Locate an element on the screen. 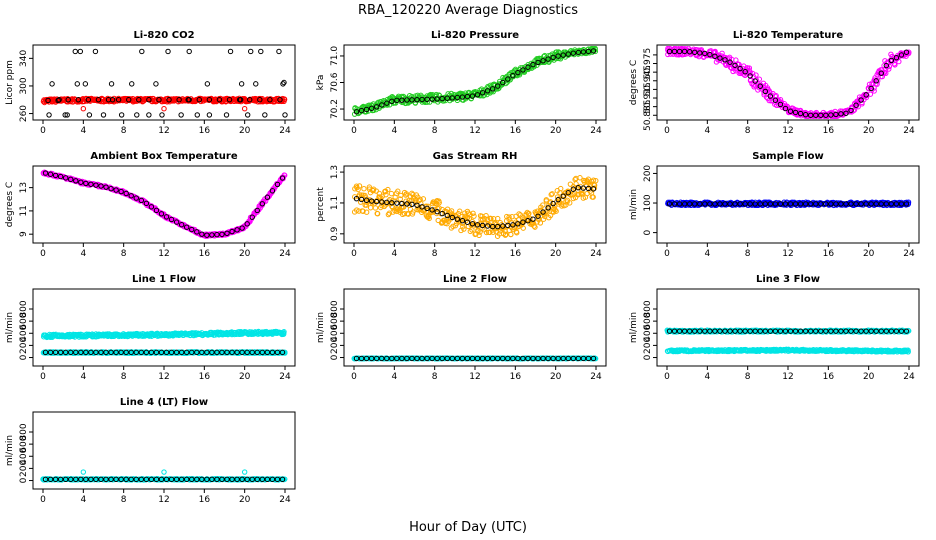 This screenshot has width=936, height=540. y-tick-label: 260 is located at coordinates (24, 113).